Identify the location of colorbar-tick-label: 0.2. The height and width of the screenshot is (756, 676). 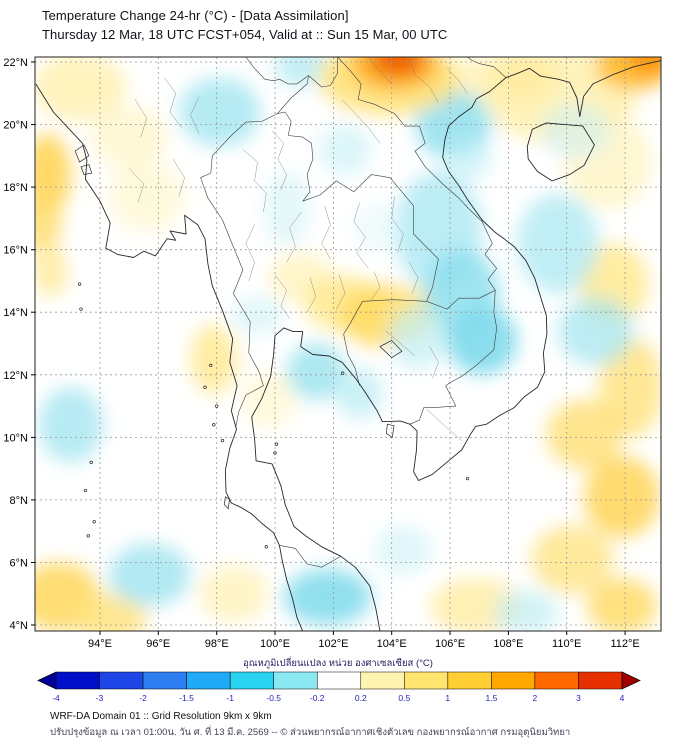
(361, 698).